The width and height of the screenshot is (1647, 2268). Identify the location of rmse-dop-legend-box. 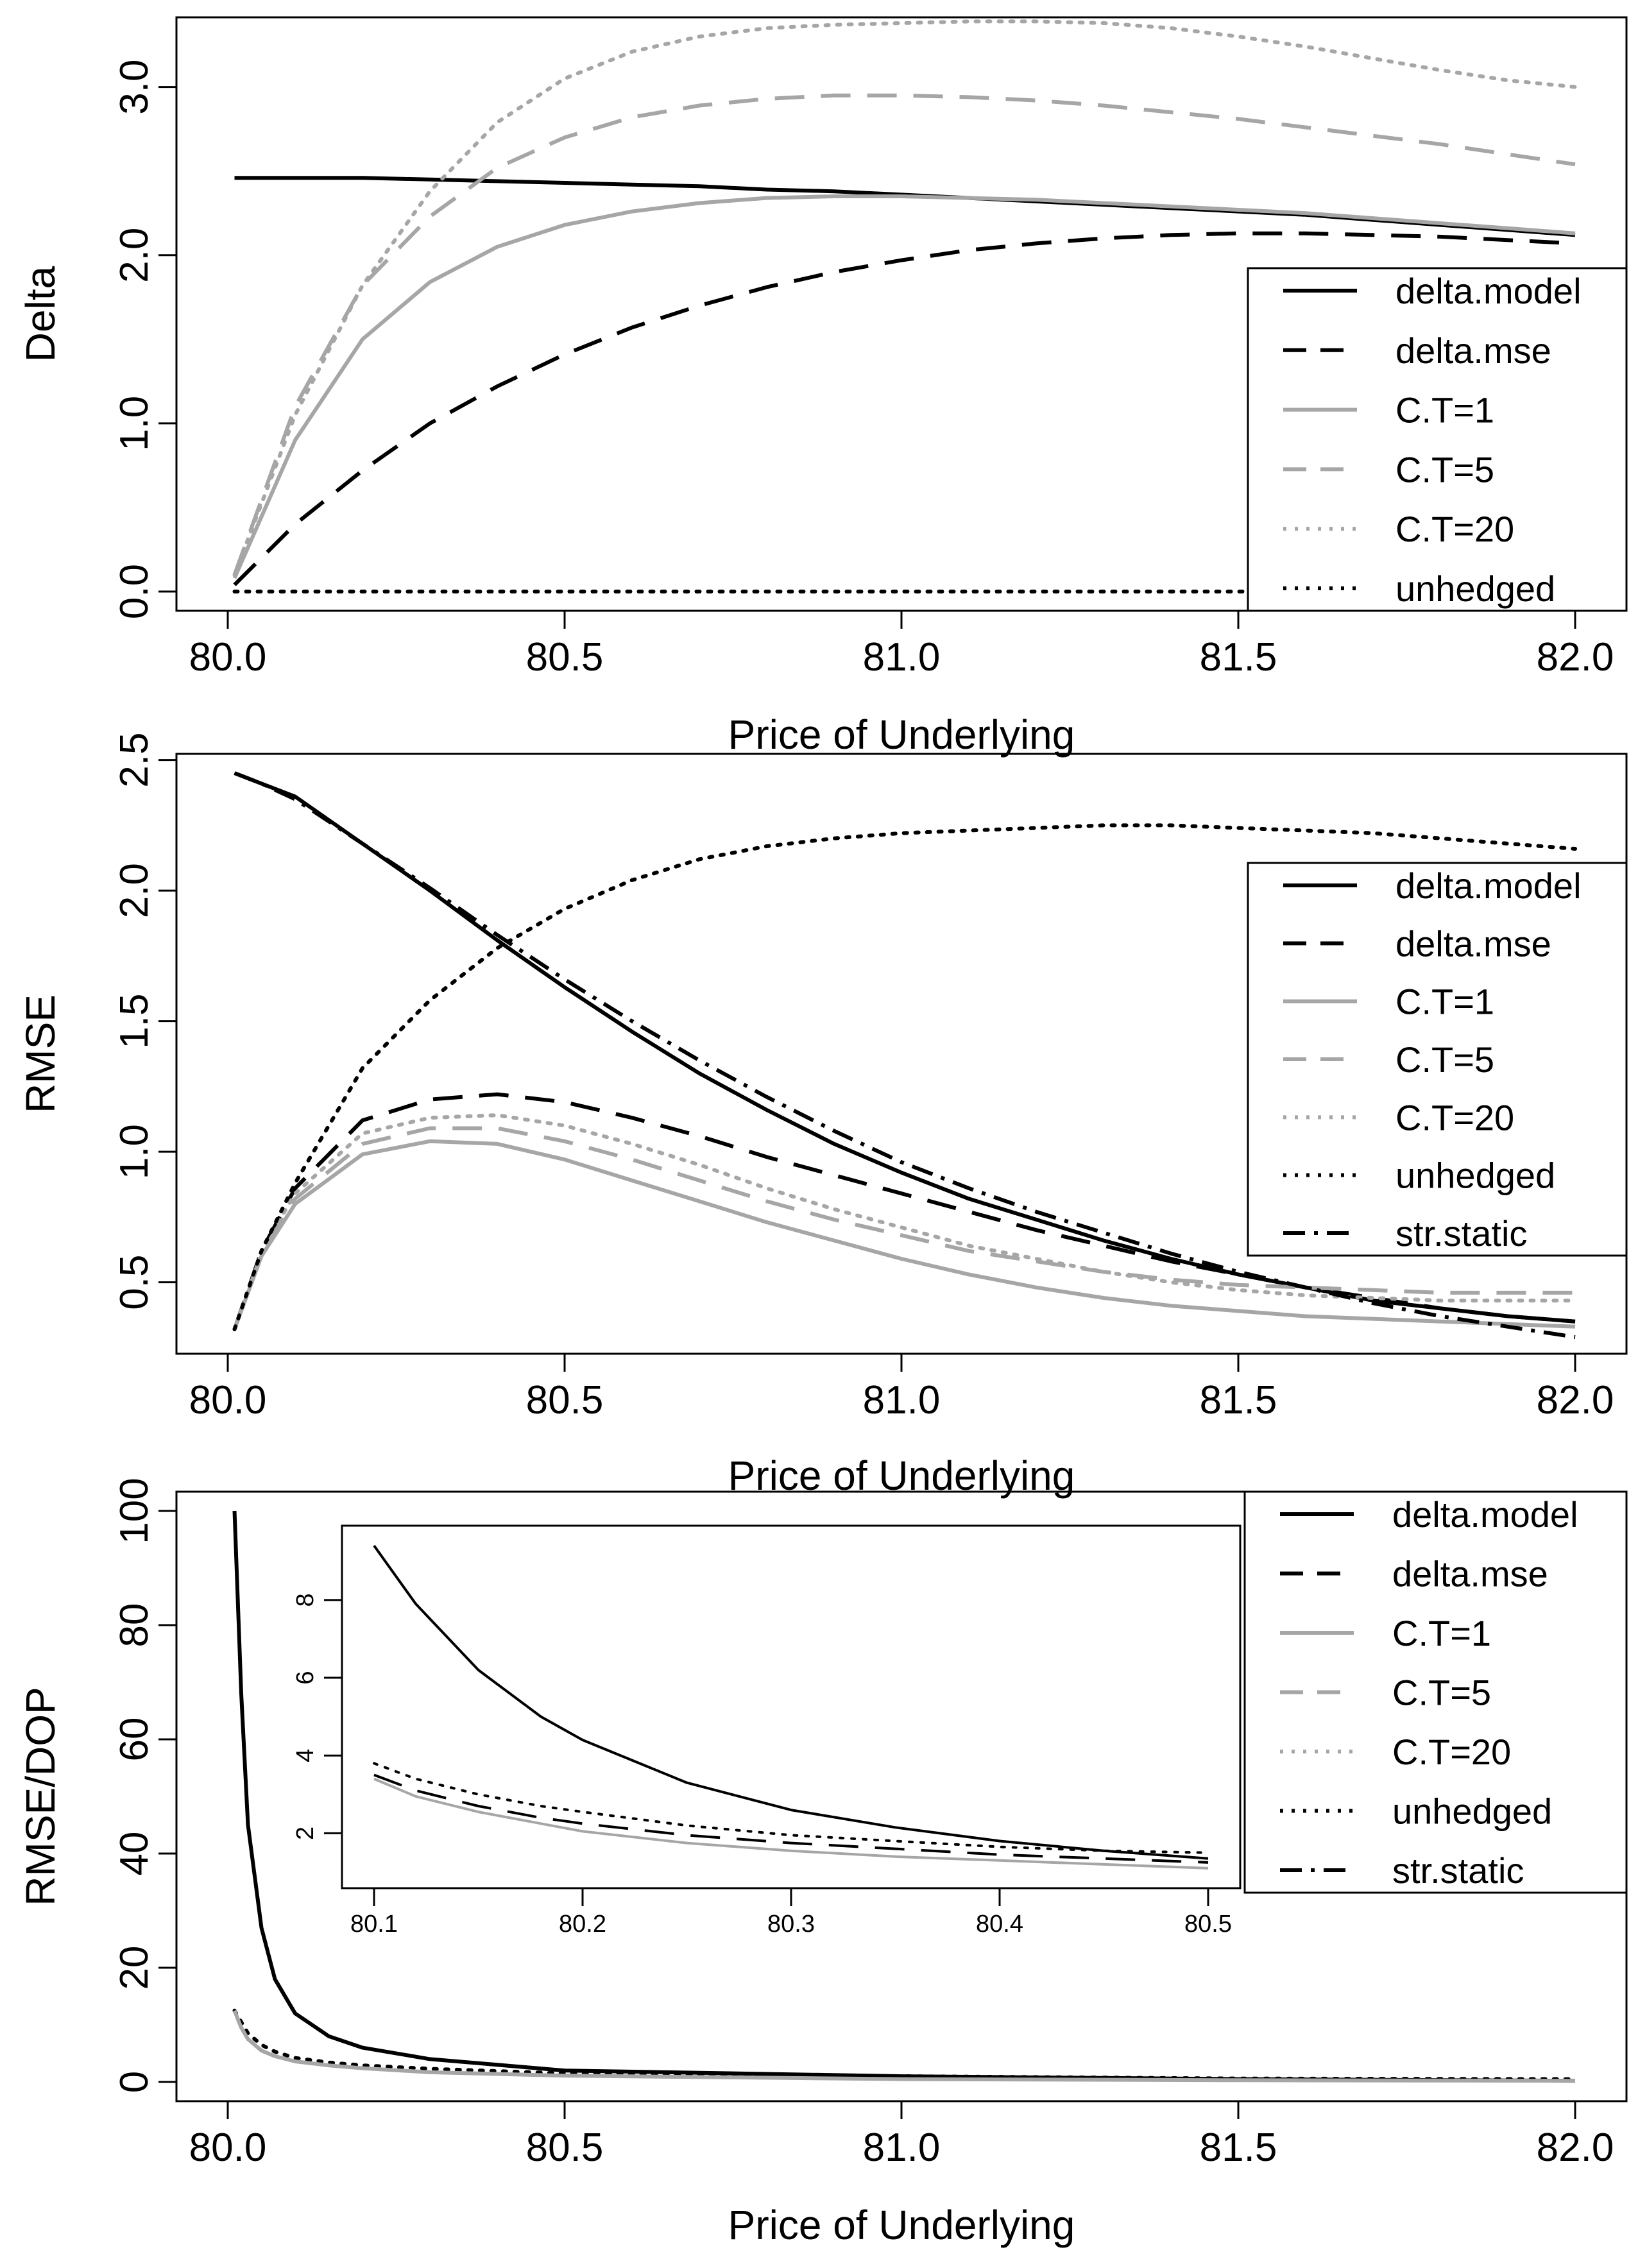
(1435, 1692).